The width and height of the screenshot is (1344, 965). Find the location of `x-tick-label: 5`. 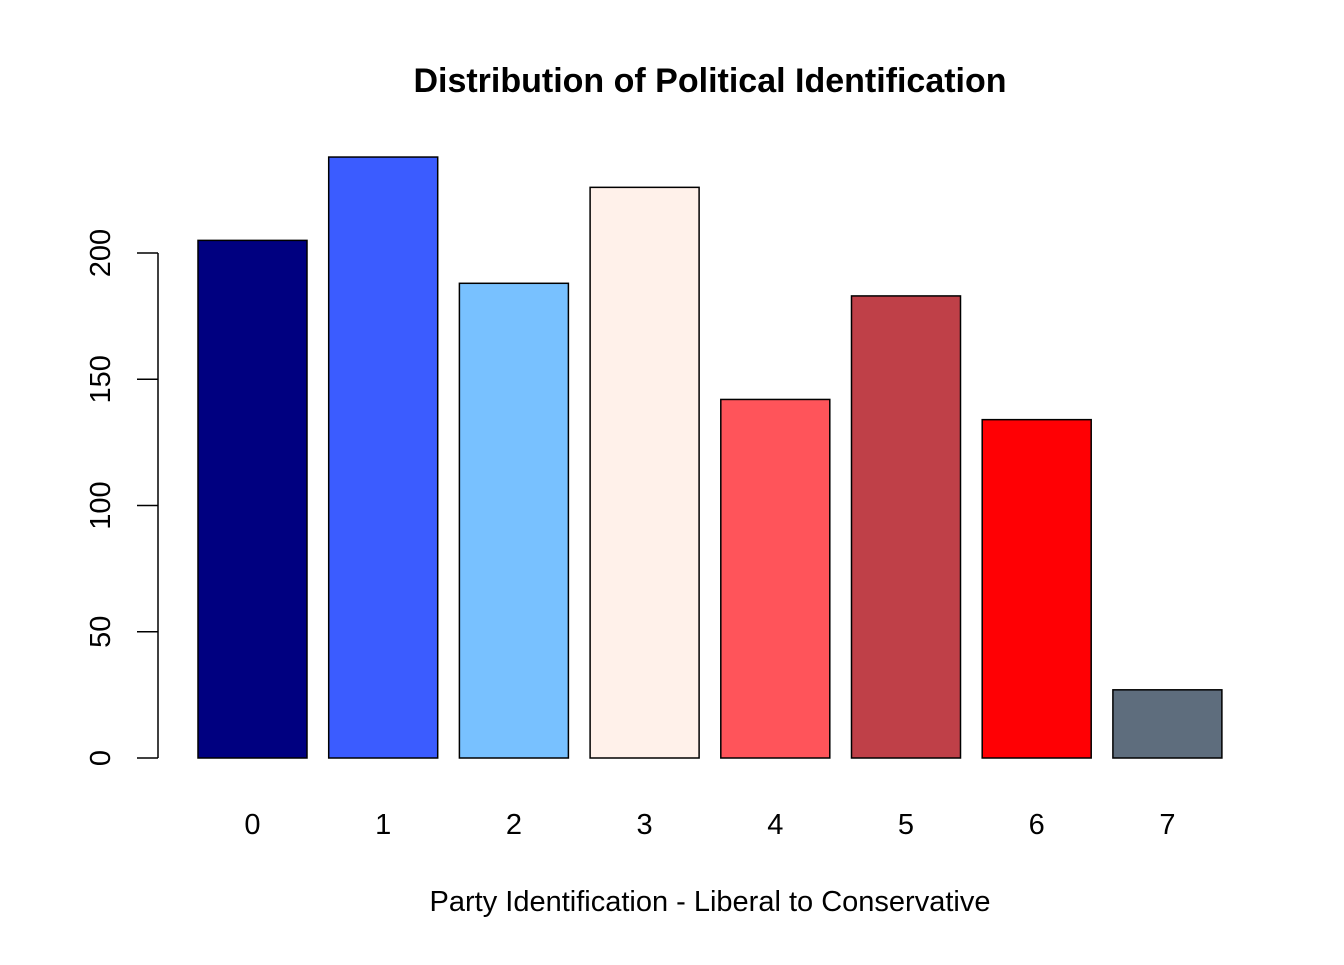

x-tick-label: 5 is located at coordinates (906, 825).